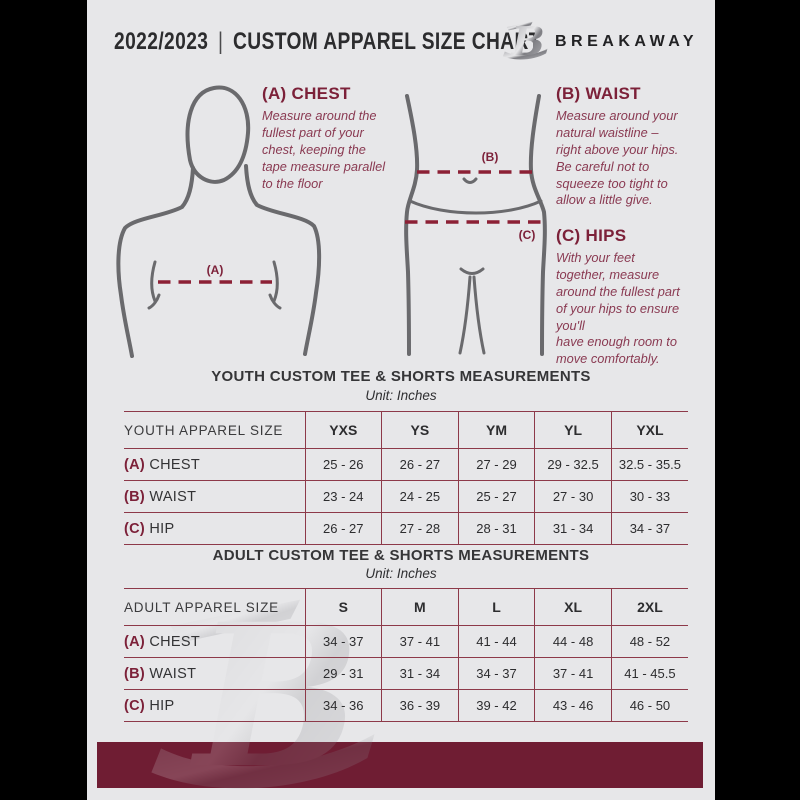 The image size is (800, 800). Describe the element at coordinates (649, 641) in the screenshot. I see `table-cell: 48 - 52` at that location.